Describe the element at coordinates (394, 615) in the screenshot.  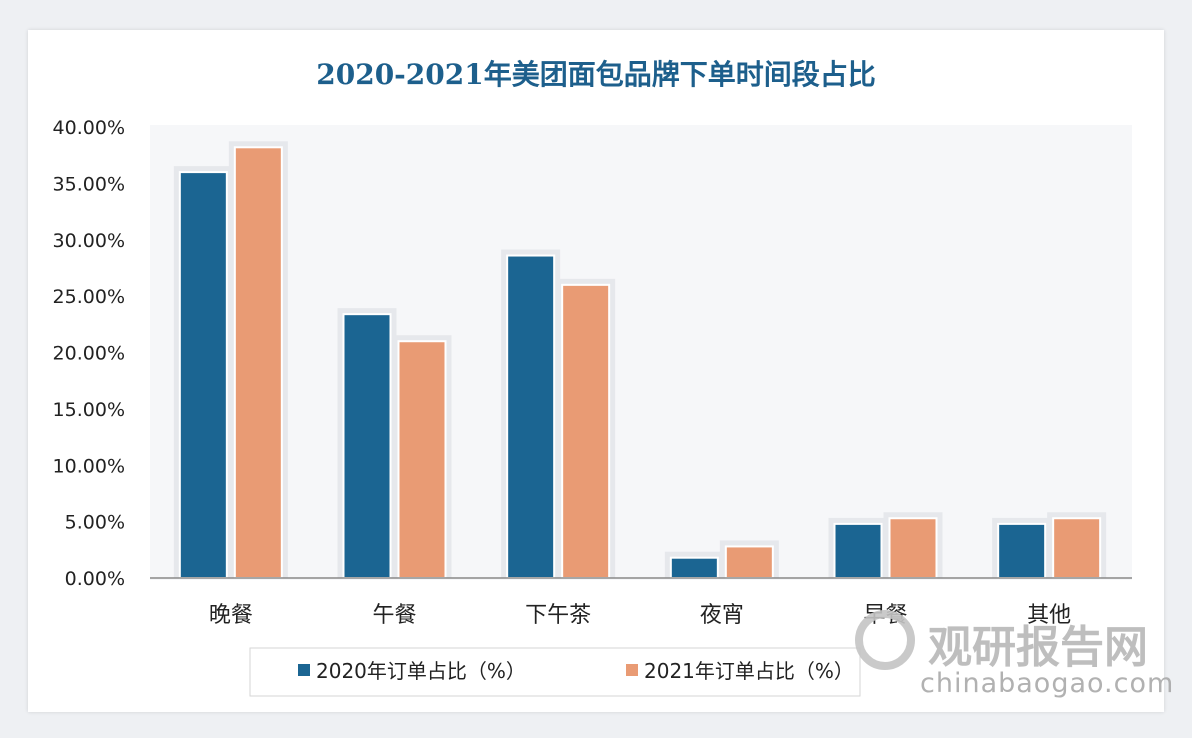
I see `x-category-label: 午餐` at that location.